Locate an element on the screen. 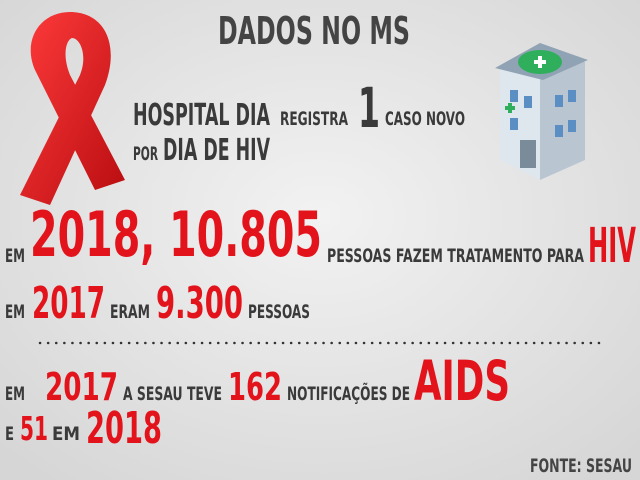  highlight-text: 9.300 is located at coordinates (199, 303).